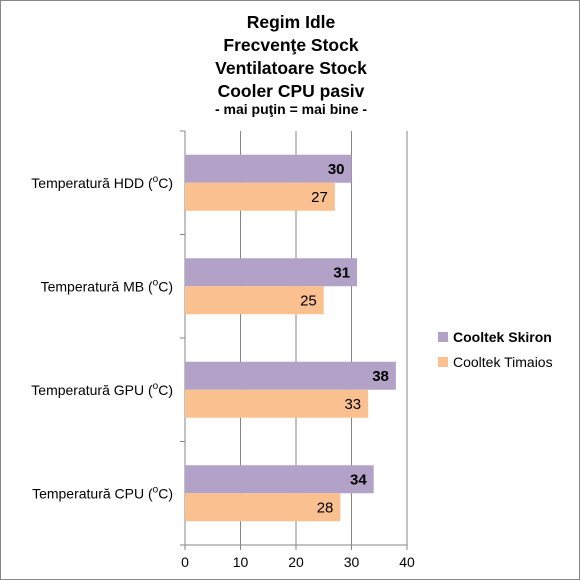 The width and height of the screenshot is (580, 580). I want to click on data-label: 30, so click(336, 169).